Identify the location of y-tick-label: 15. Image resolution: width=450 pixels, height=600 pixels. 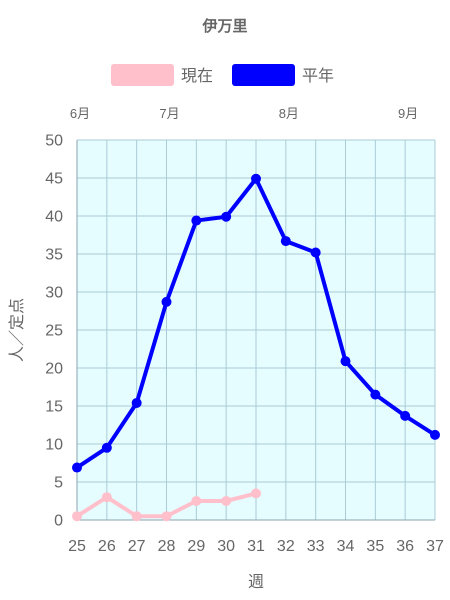
(54, 407).